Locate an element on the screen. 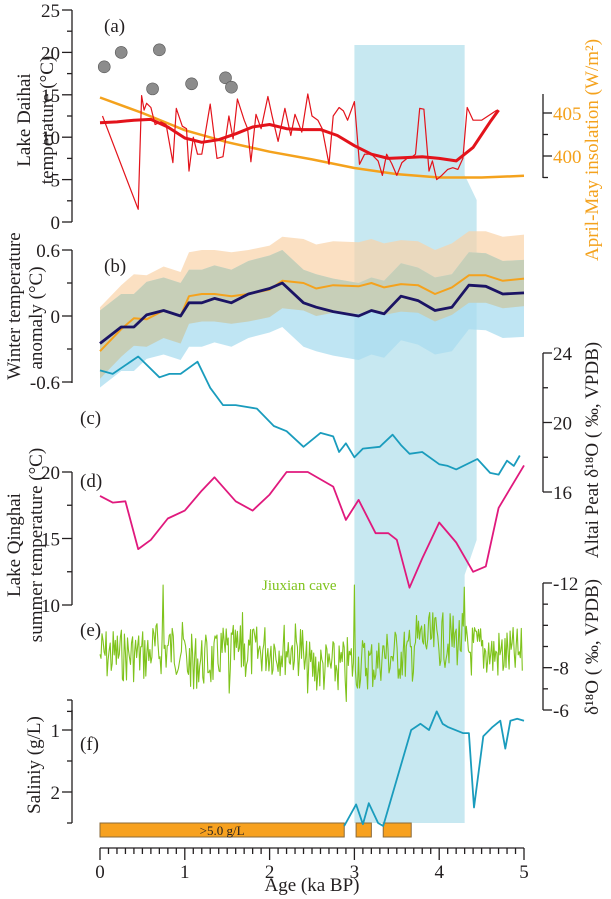 Image resolution: width=611 pixels, height=899 pixels. y-label-a-line2: temperature (°C) is located at coordinates (47, 120).